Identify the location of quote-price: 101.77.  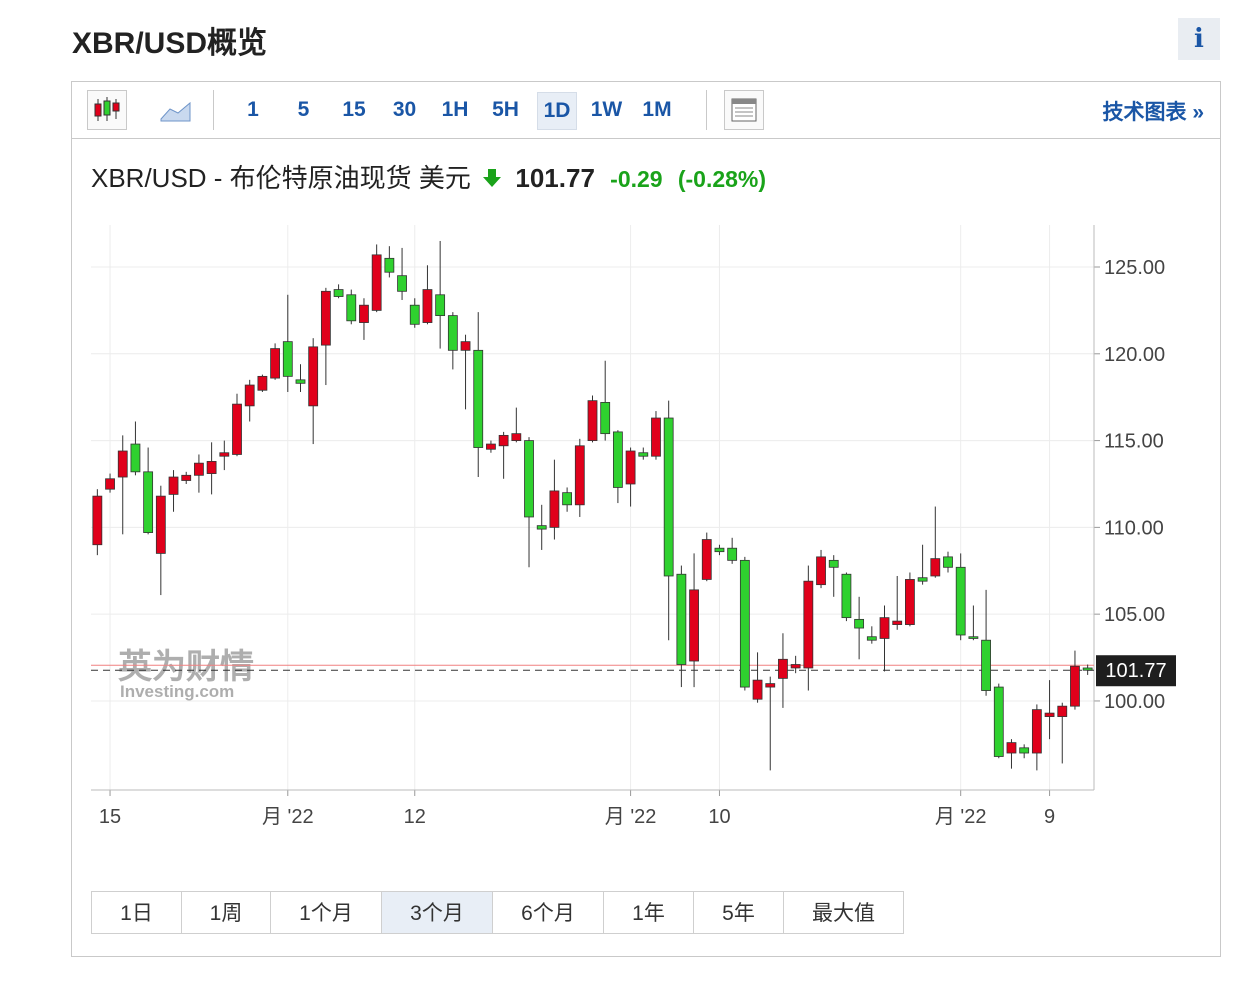
(555, 178).